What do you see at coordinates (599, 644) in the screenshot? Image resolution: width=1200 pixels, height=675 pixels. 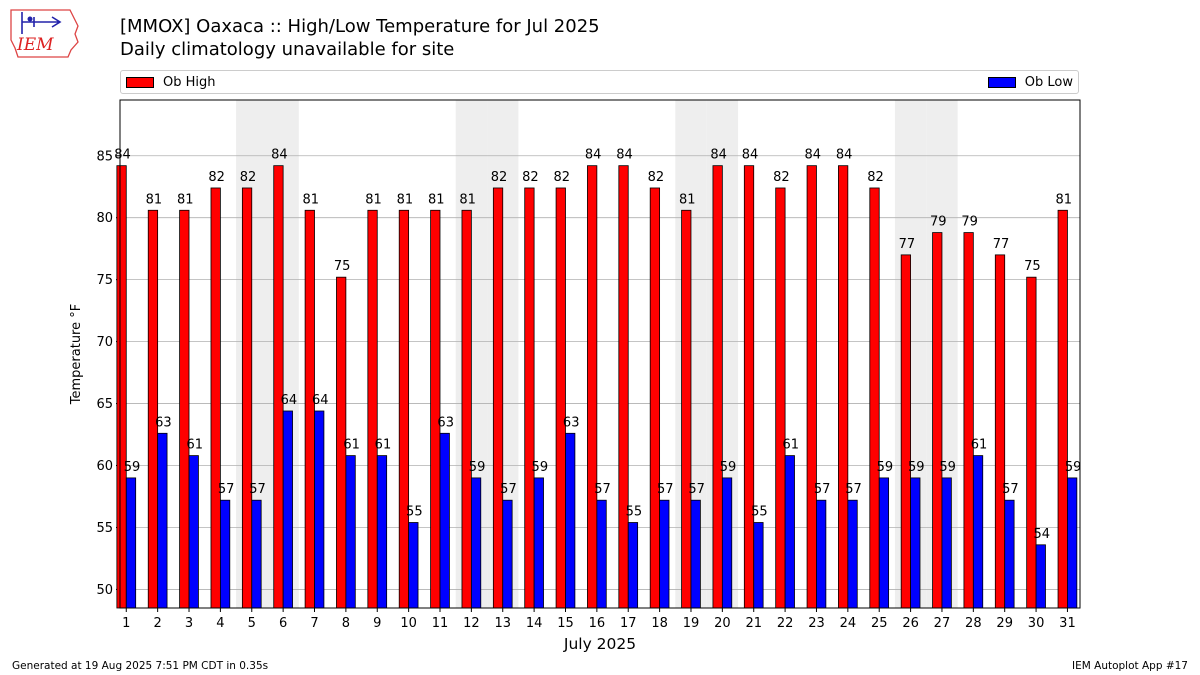 I see `x-axis-label: July 2025` at bounding box center [599, 644].